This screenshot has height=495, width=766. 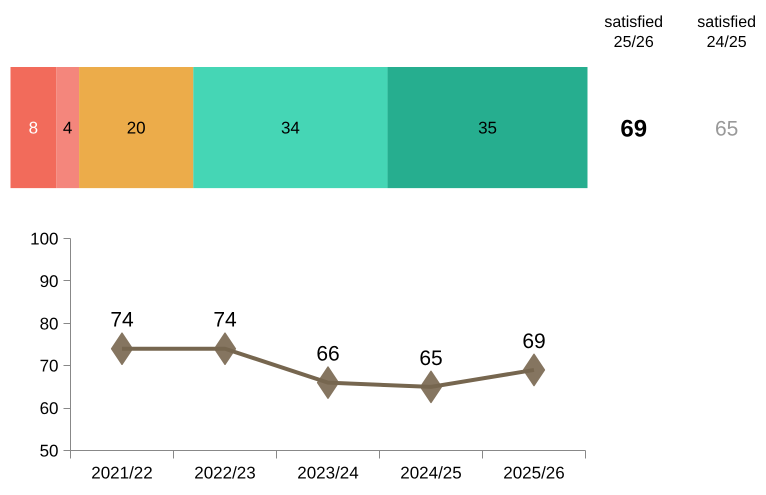 What do you see at coordinates (726, 128) in the screenshot?
I see `text: 65` at bounding box center [726, 128].